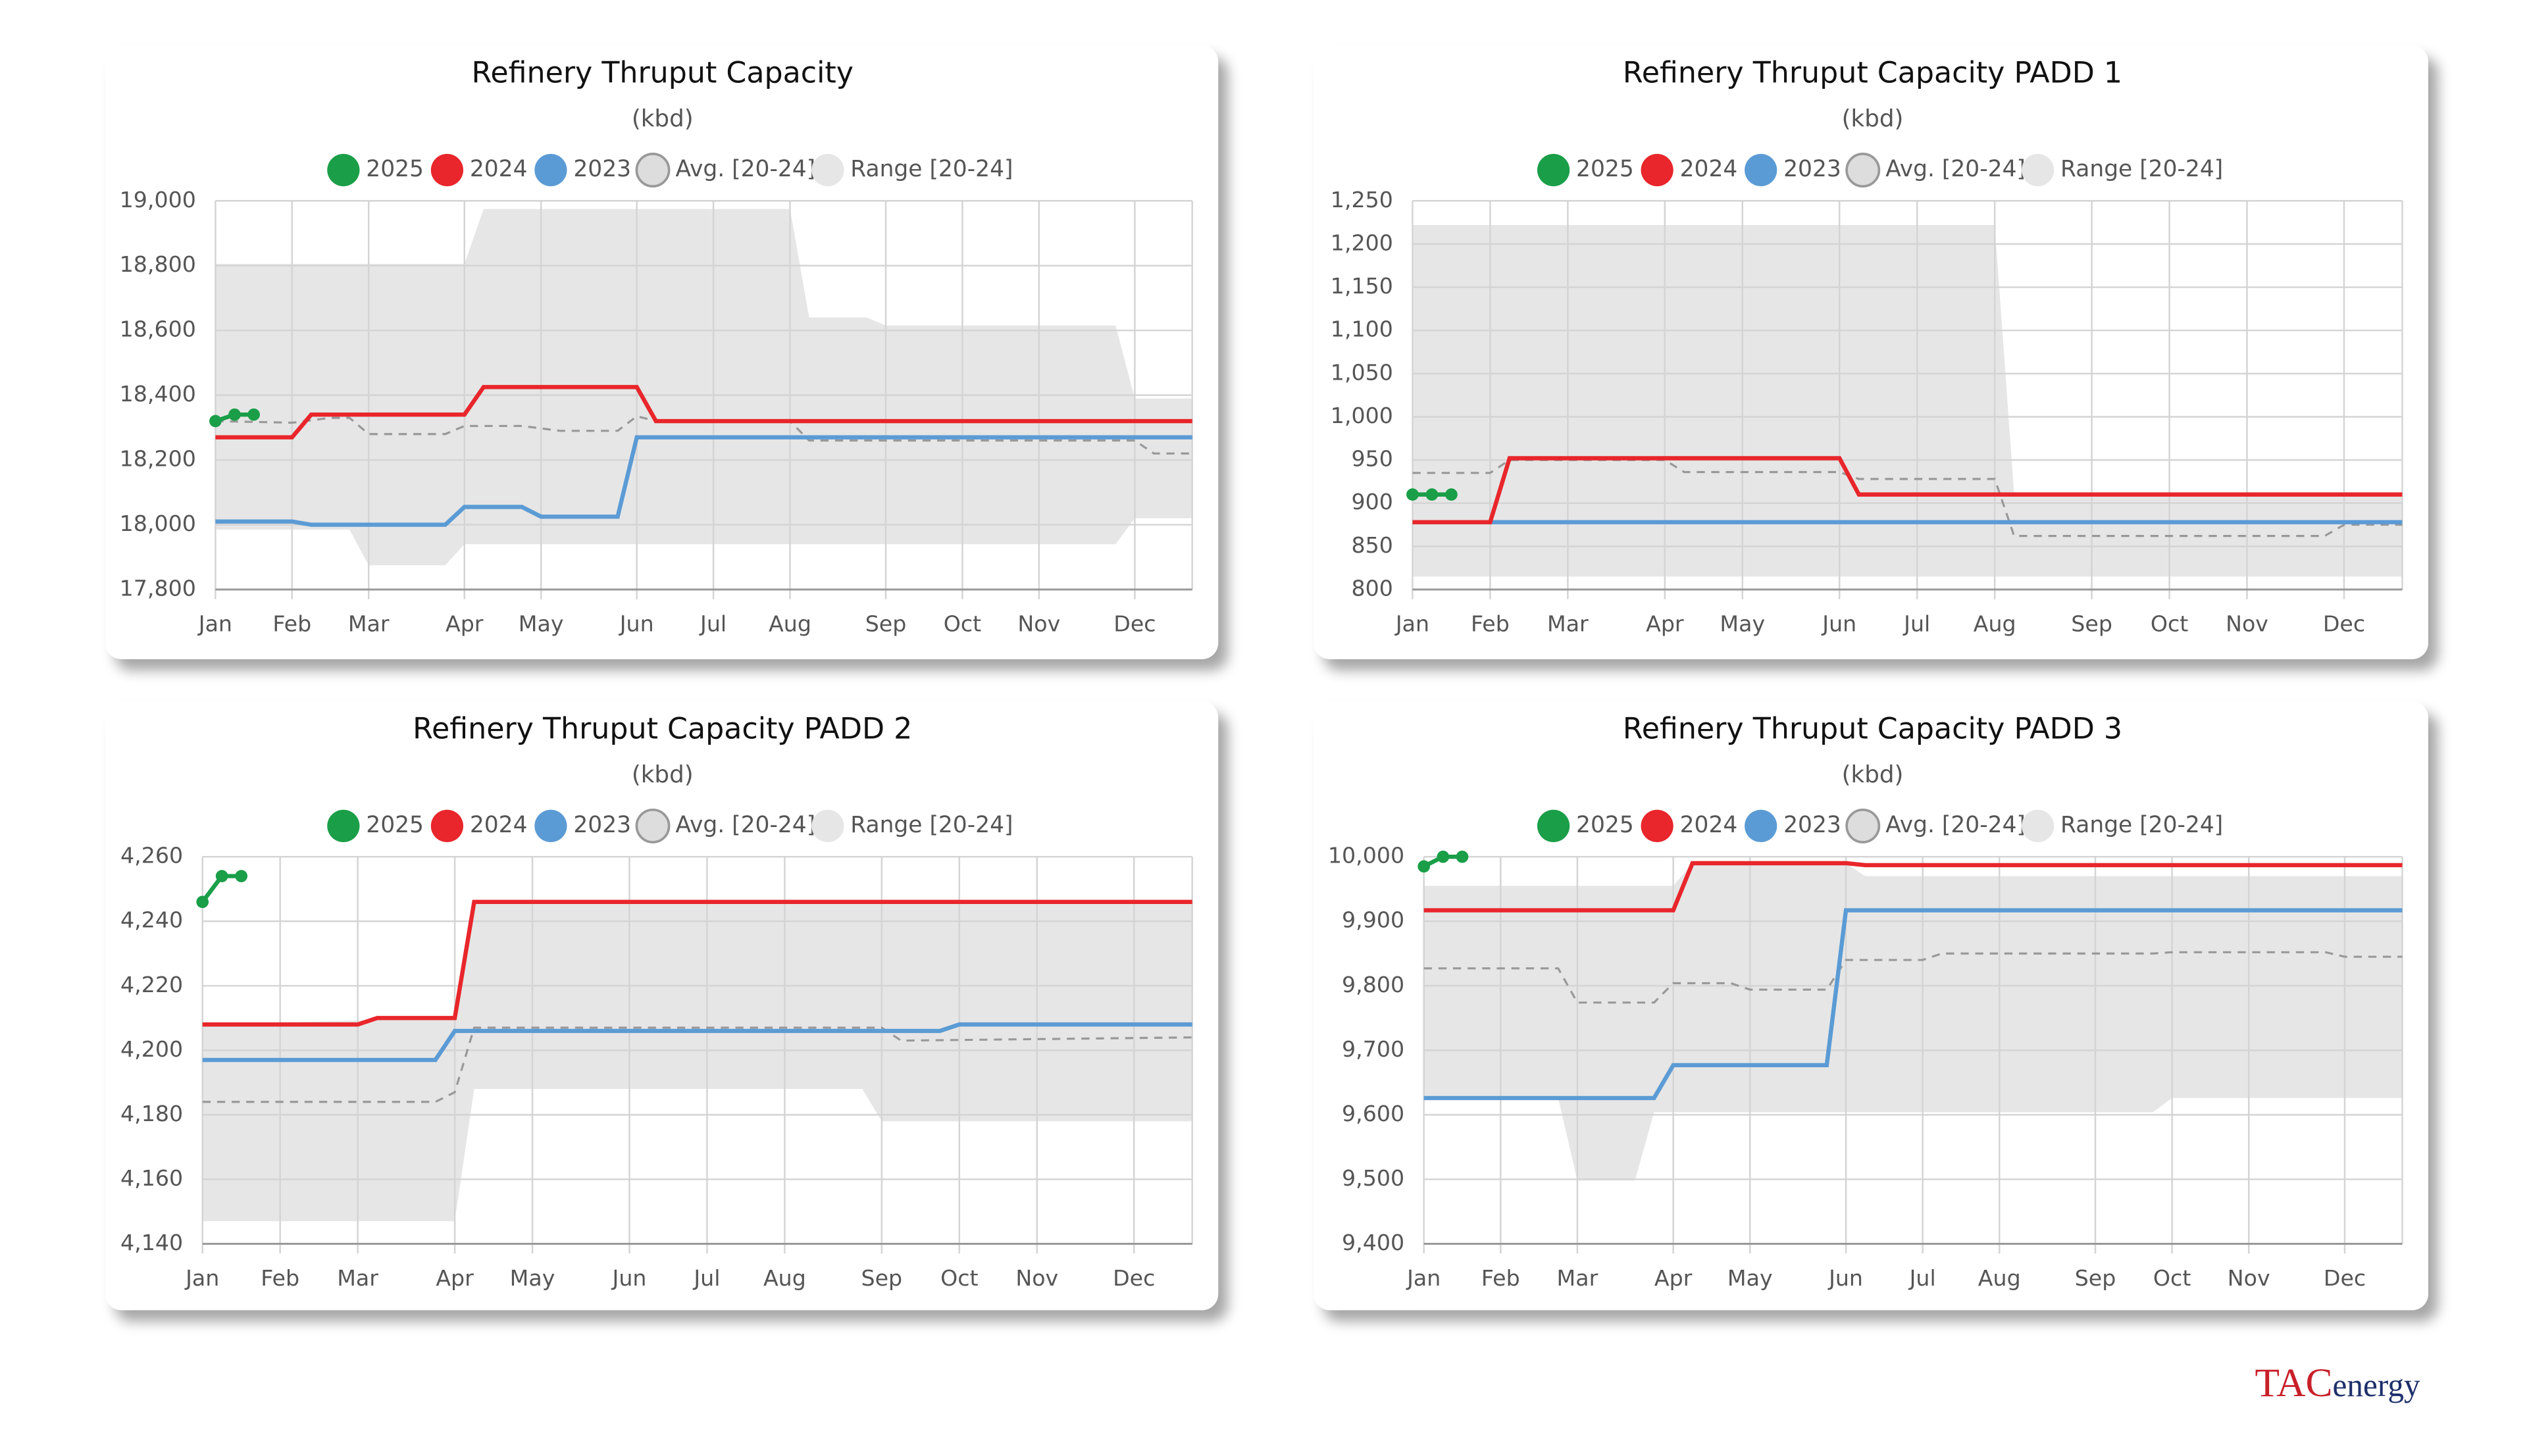  What do you see at coordinates (662, 728) in the screenshot?
I see `chart-title: Refinery Thruput Capacity PADD 2` at bounding box center [662, 728].